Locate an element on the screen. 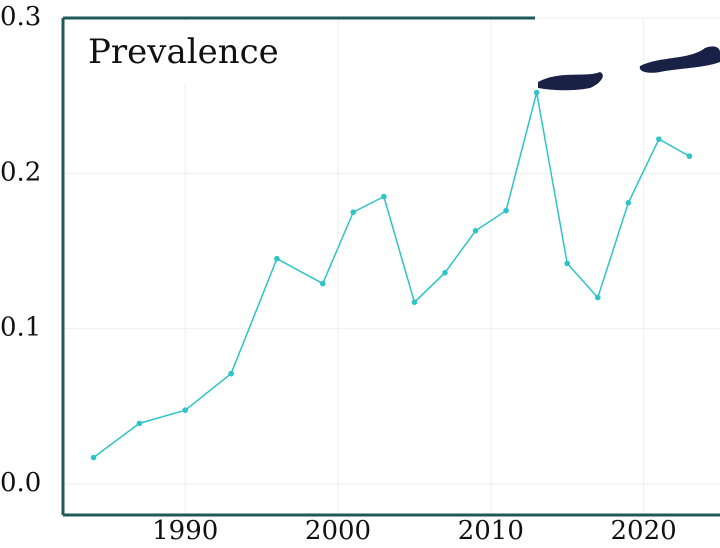 The width and height of the screenshot is (720, 548). x-tick-label: 2010 is located at coordinates (491, 531).